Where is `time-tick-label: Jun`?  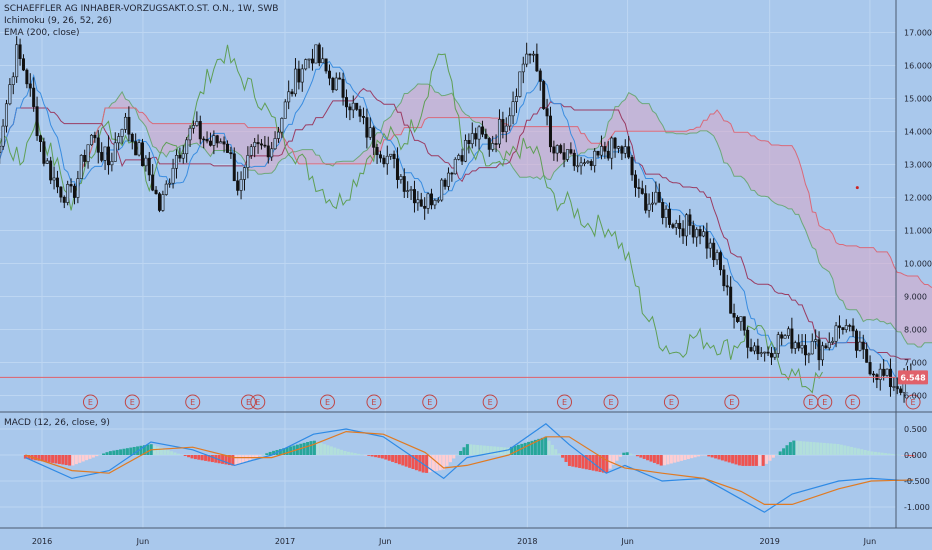
time-tick-label: Jun is located at coordinates (143, 541).